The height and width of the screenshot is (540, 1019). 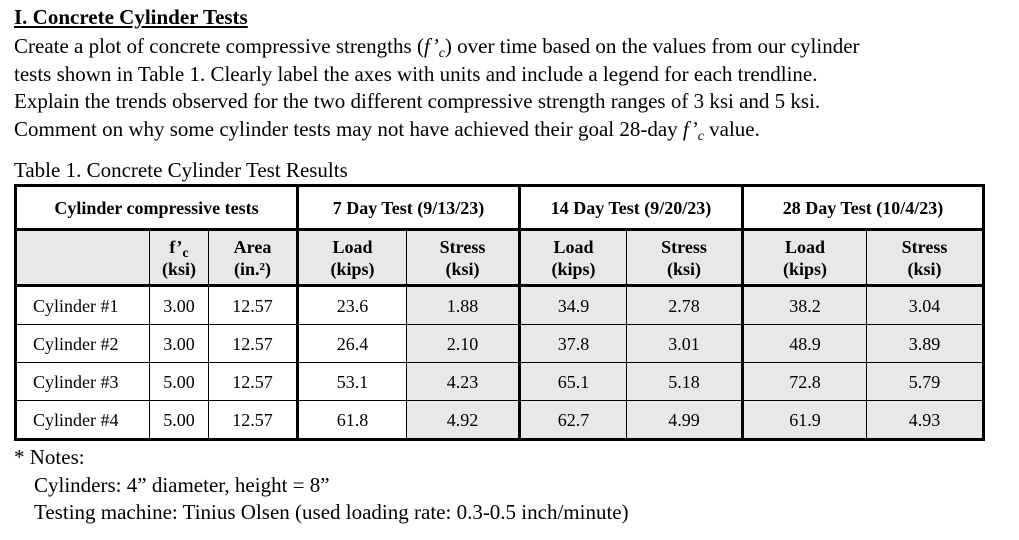 What do you see at coordinates (176, 246) in the screenshot?
I see `symbol: f’` at bounding box center [176, 246].